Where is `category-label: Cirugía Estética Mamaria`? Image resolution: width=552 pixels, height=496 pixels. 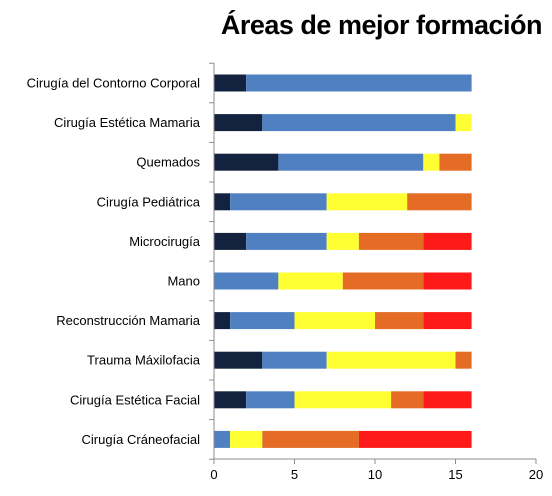 category-label: Cirugía Estética Mamaria is located at coordinates (127, 122).